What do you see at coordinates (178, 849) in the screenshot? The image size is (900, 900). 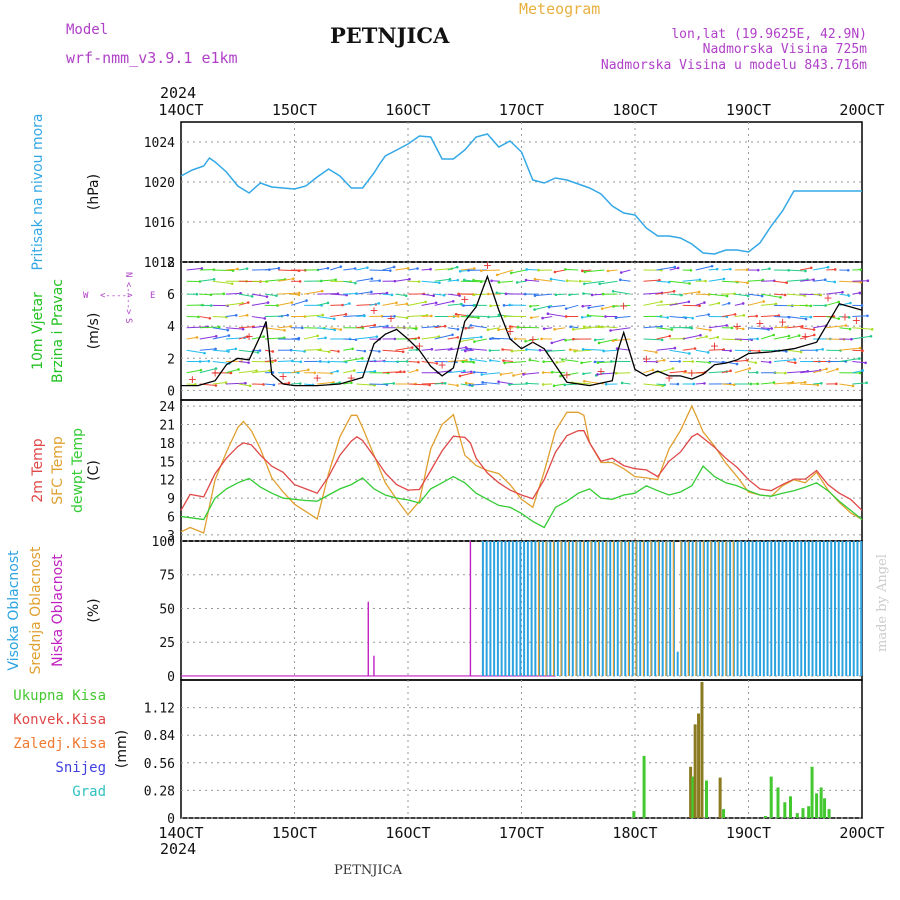 I see `year-label-bottom: 2024` at bounding box center [178, 849].